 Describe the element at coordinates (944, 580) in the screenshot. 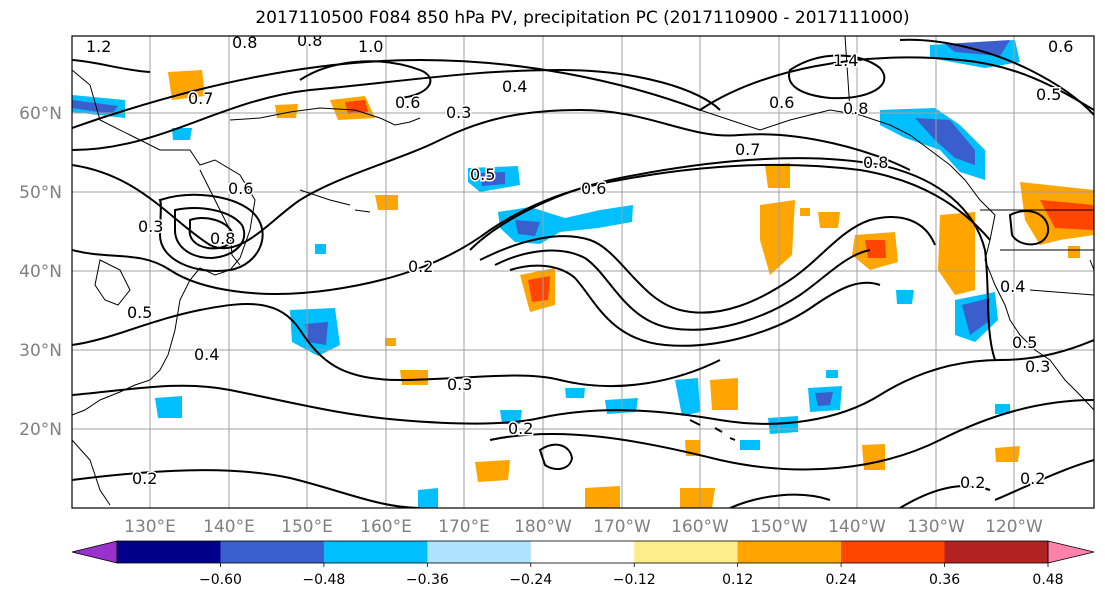

I see `colorbar-tick-label: 0.36` at that location.